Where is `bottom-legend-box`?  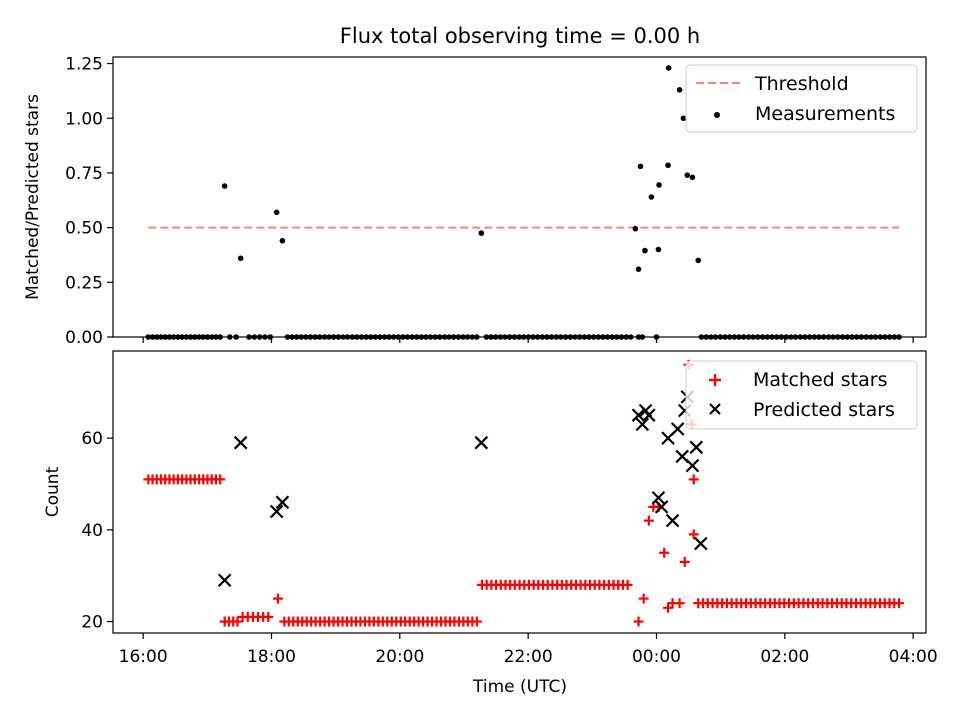 bottom-legend-box is located at coordinates (801, 395).